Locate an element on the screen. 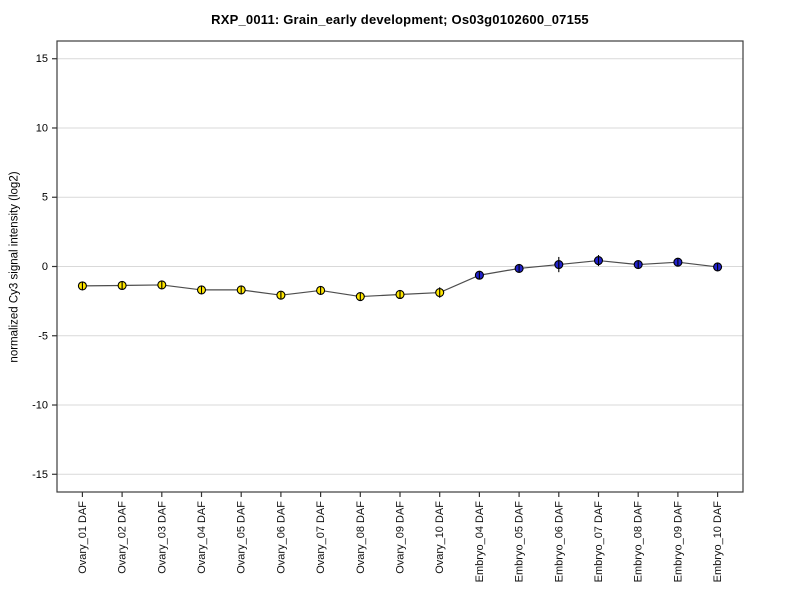 The width and height of the screenshot is (800, 600). x-tick-label: Ovary_10 DAF is located at coordinates (440, 537).